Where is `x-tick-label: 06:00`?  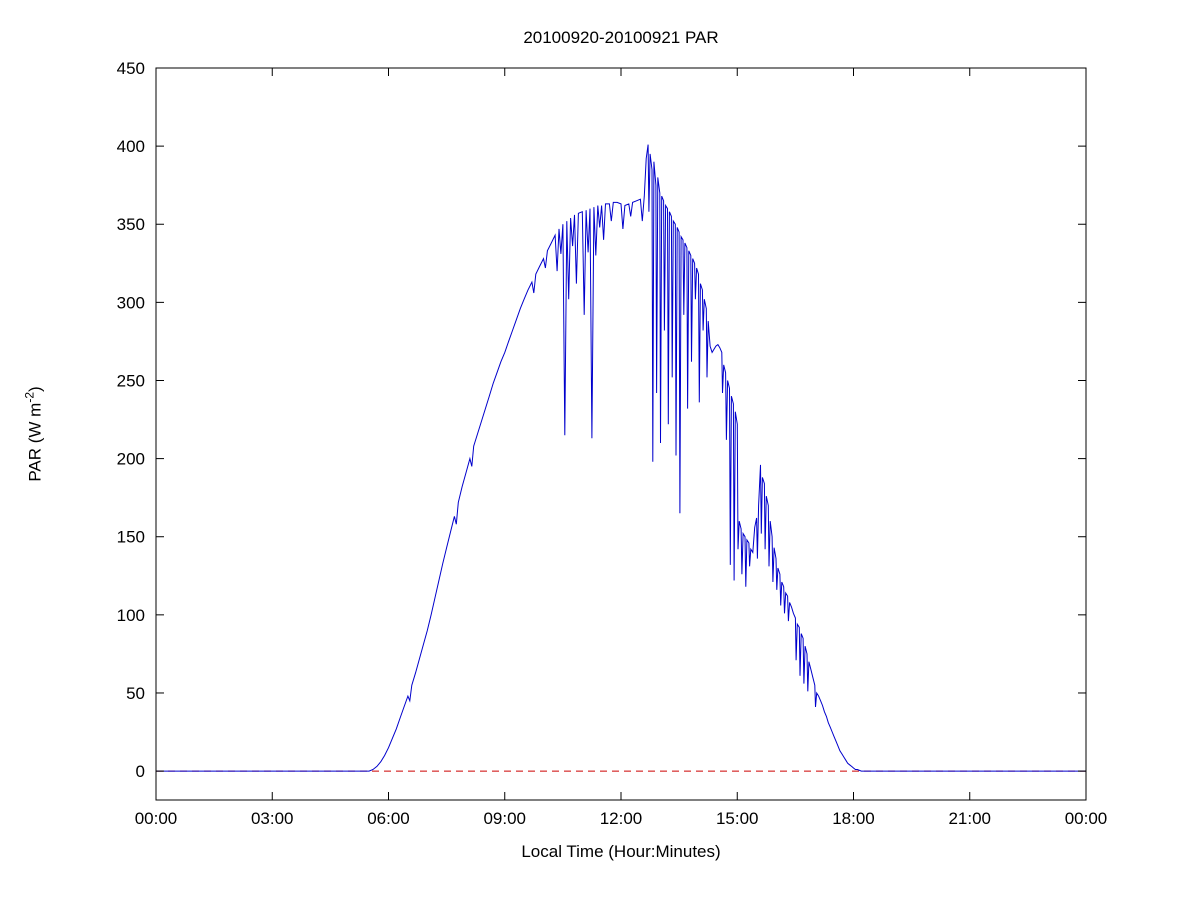
x-tick-label: 06:00 is located at coordinates (388, 818).